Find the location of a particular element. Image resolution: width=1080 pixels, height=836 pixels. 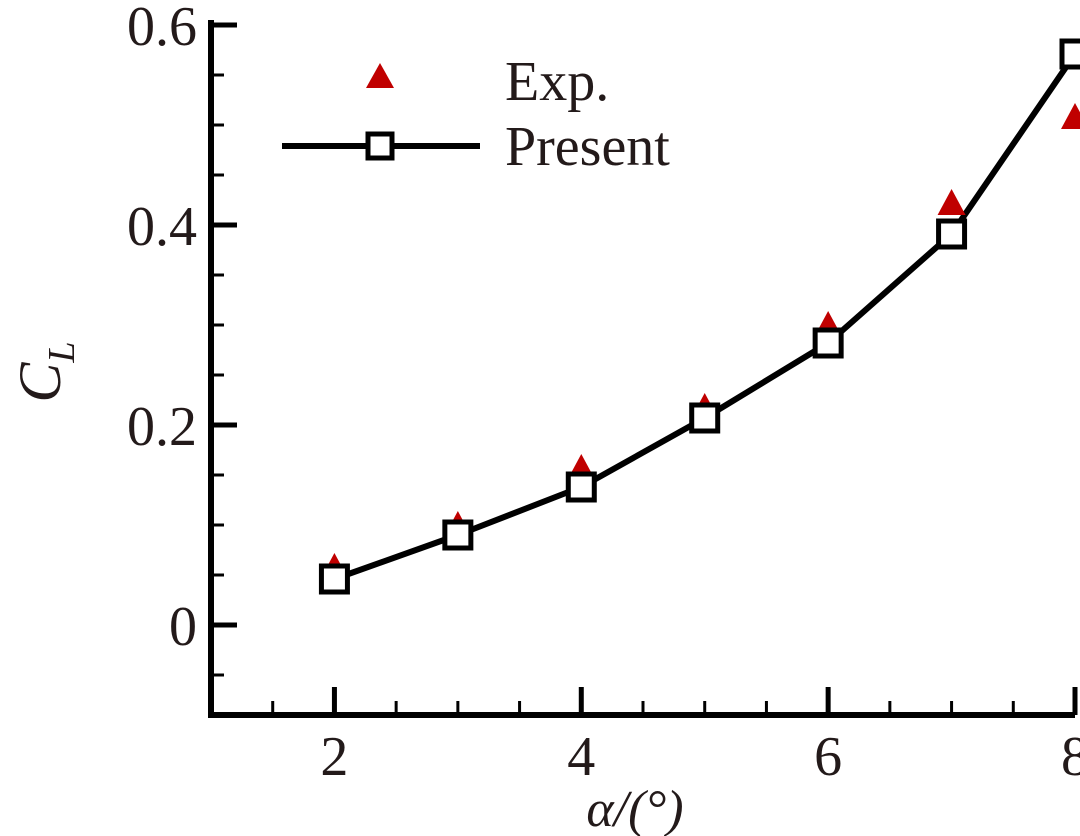

y-ticks: 0 0.2 0.4 0.6 is located at coordinates (182, 338).